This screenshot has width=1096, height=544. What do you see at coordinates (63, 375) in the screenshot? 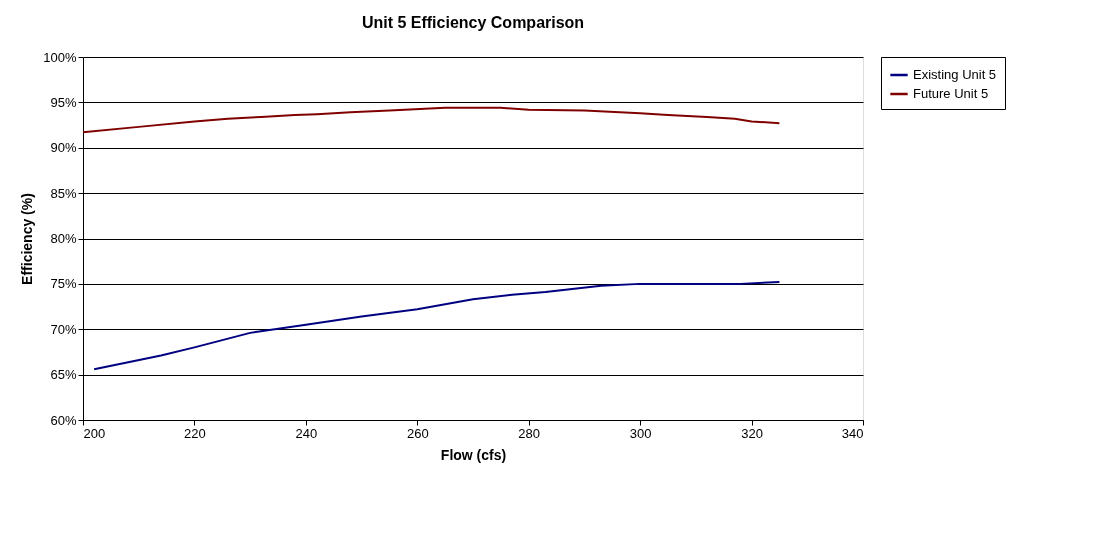
I see `y-tick-label: 65%` at bounding box center [63, 375].